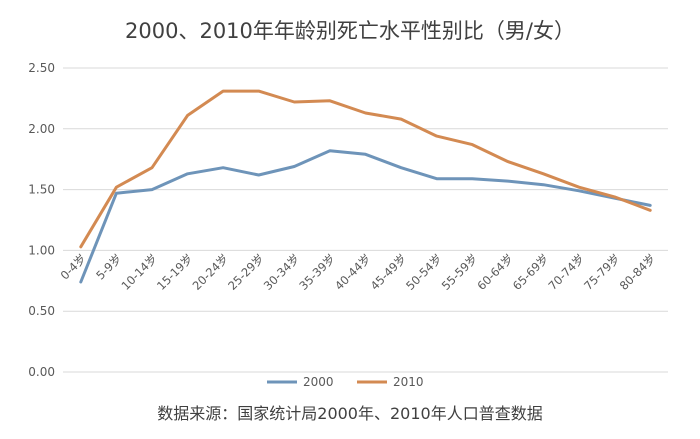 Image resolution: width=700 pixels, height=439 pixels. What do you see at coordinates (246, 272) in the screenshot?
I see `x-tick-label: 25-29岁` at bounding box center [246, 272].